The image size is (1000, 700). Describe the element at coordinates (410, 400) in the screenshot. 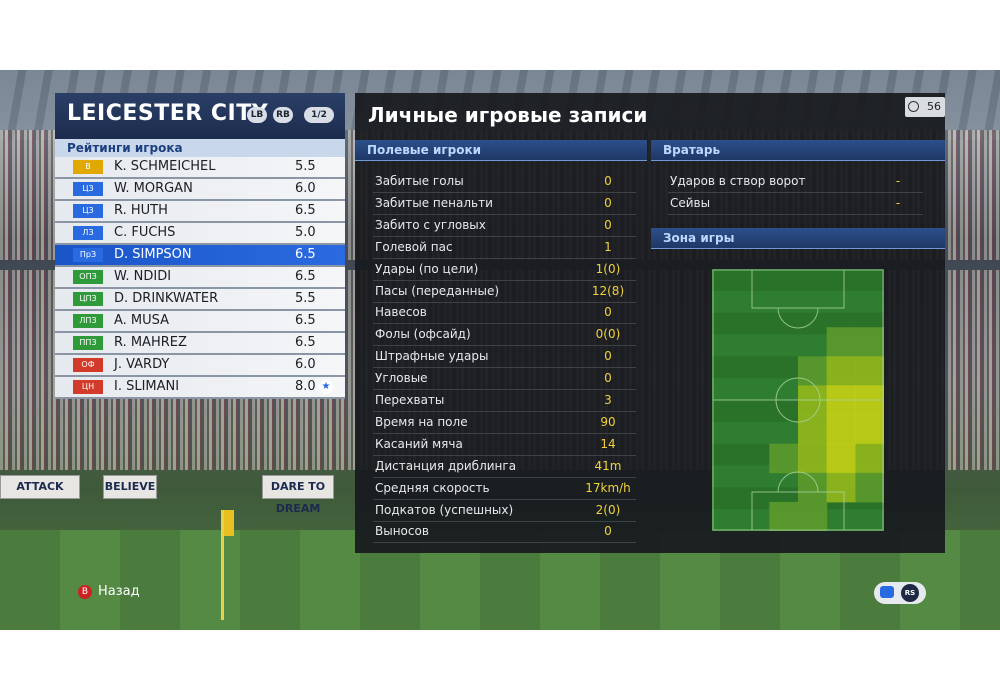

I see `stat-label: Перехваты` at that location.